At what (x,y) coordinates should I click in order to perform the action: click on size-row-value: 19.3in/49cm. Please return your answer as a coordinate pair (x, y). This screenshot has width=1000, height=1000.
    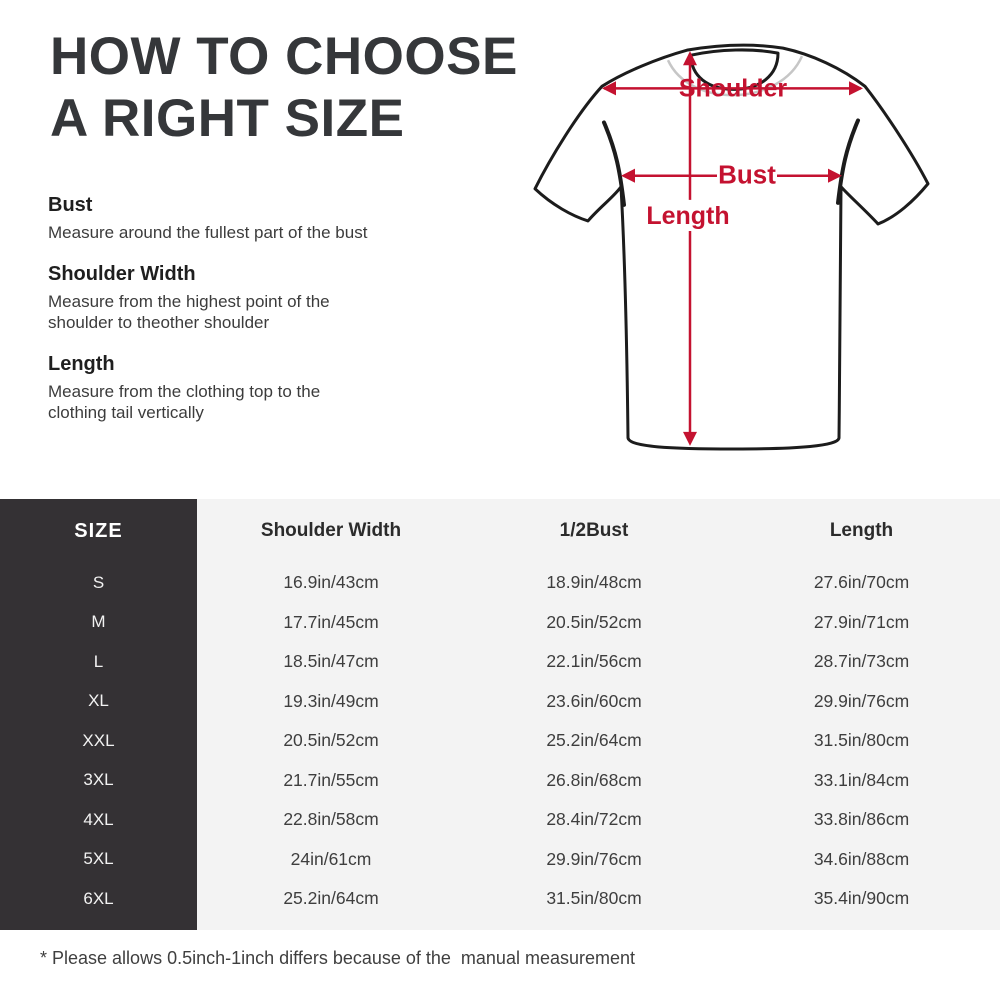
    Looking at the image, I should click on (331, 700).